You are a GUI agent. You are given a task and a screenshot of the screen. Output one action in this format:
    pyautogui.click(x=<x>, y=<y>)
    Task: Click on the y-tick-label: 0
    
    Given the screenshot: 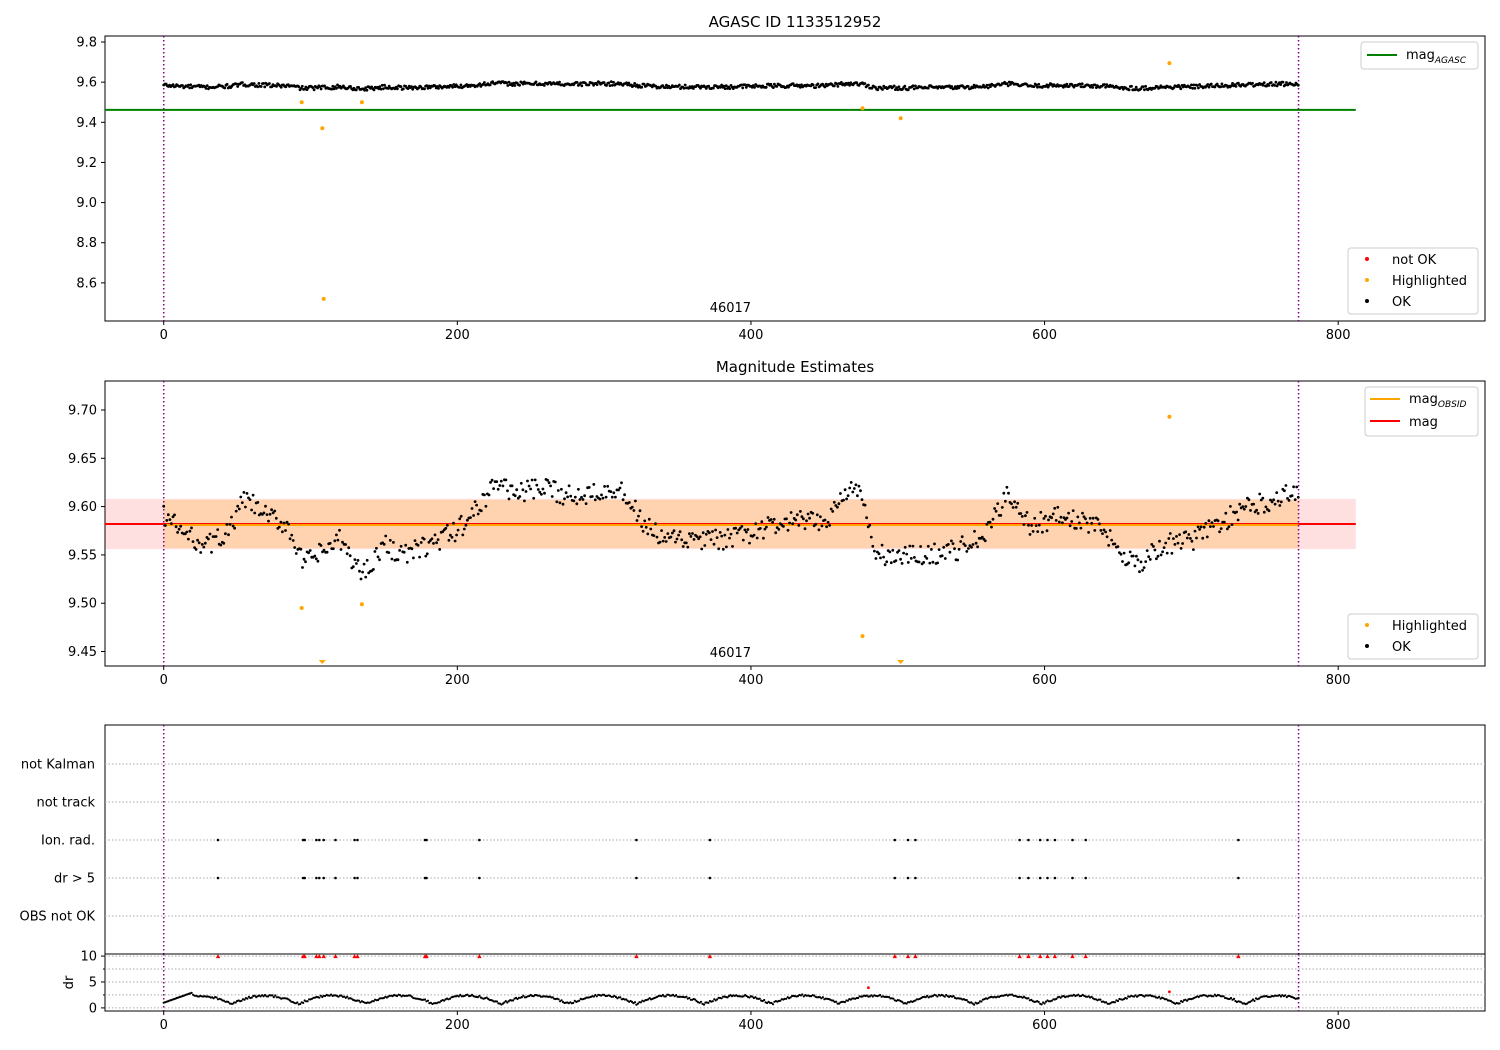 What is the action you would take?
    pyautogui.click(x=93, y=1008)
    